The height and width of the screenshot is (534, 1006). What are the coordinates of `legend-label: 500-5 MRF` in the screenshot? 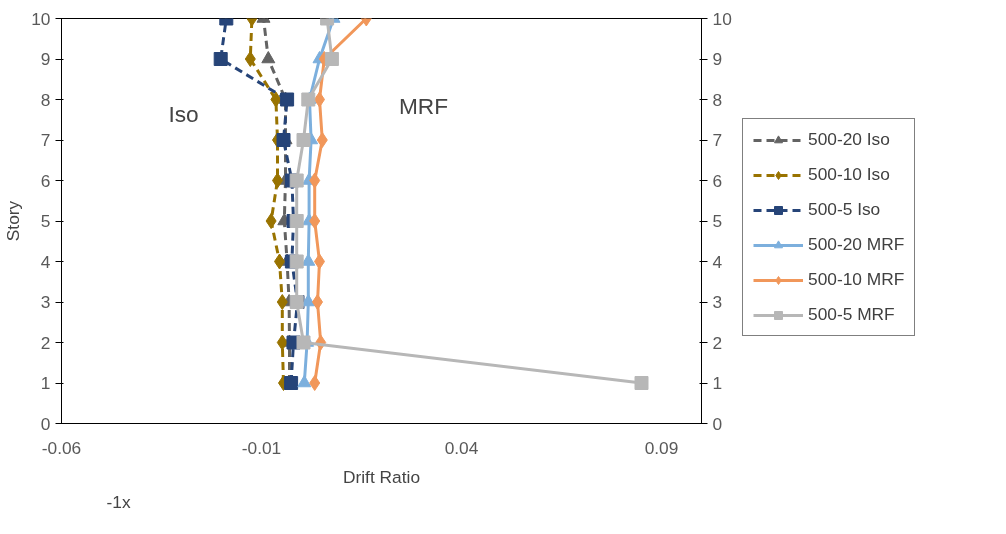 It's located at (851, 314).